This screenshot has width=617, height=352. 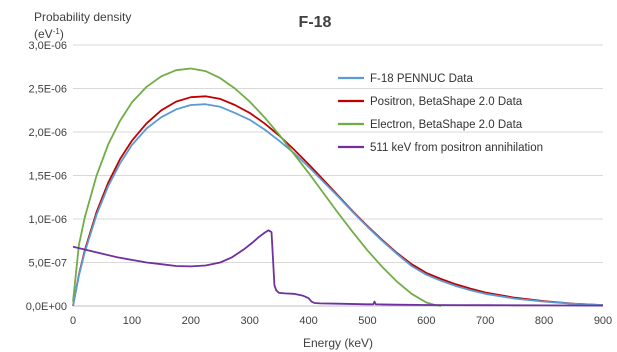 I want to click on x-tick-label: 300, so click(x=249, y=321).